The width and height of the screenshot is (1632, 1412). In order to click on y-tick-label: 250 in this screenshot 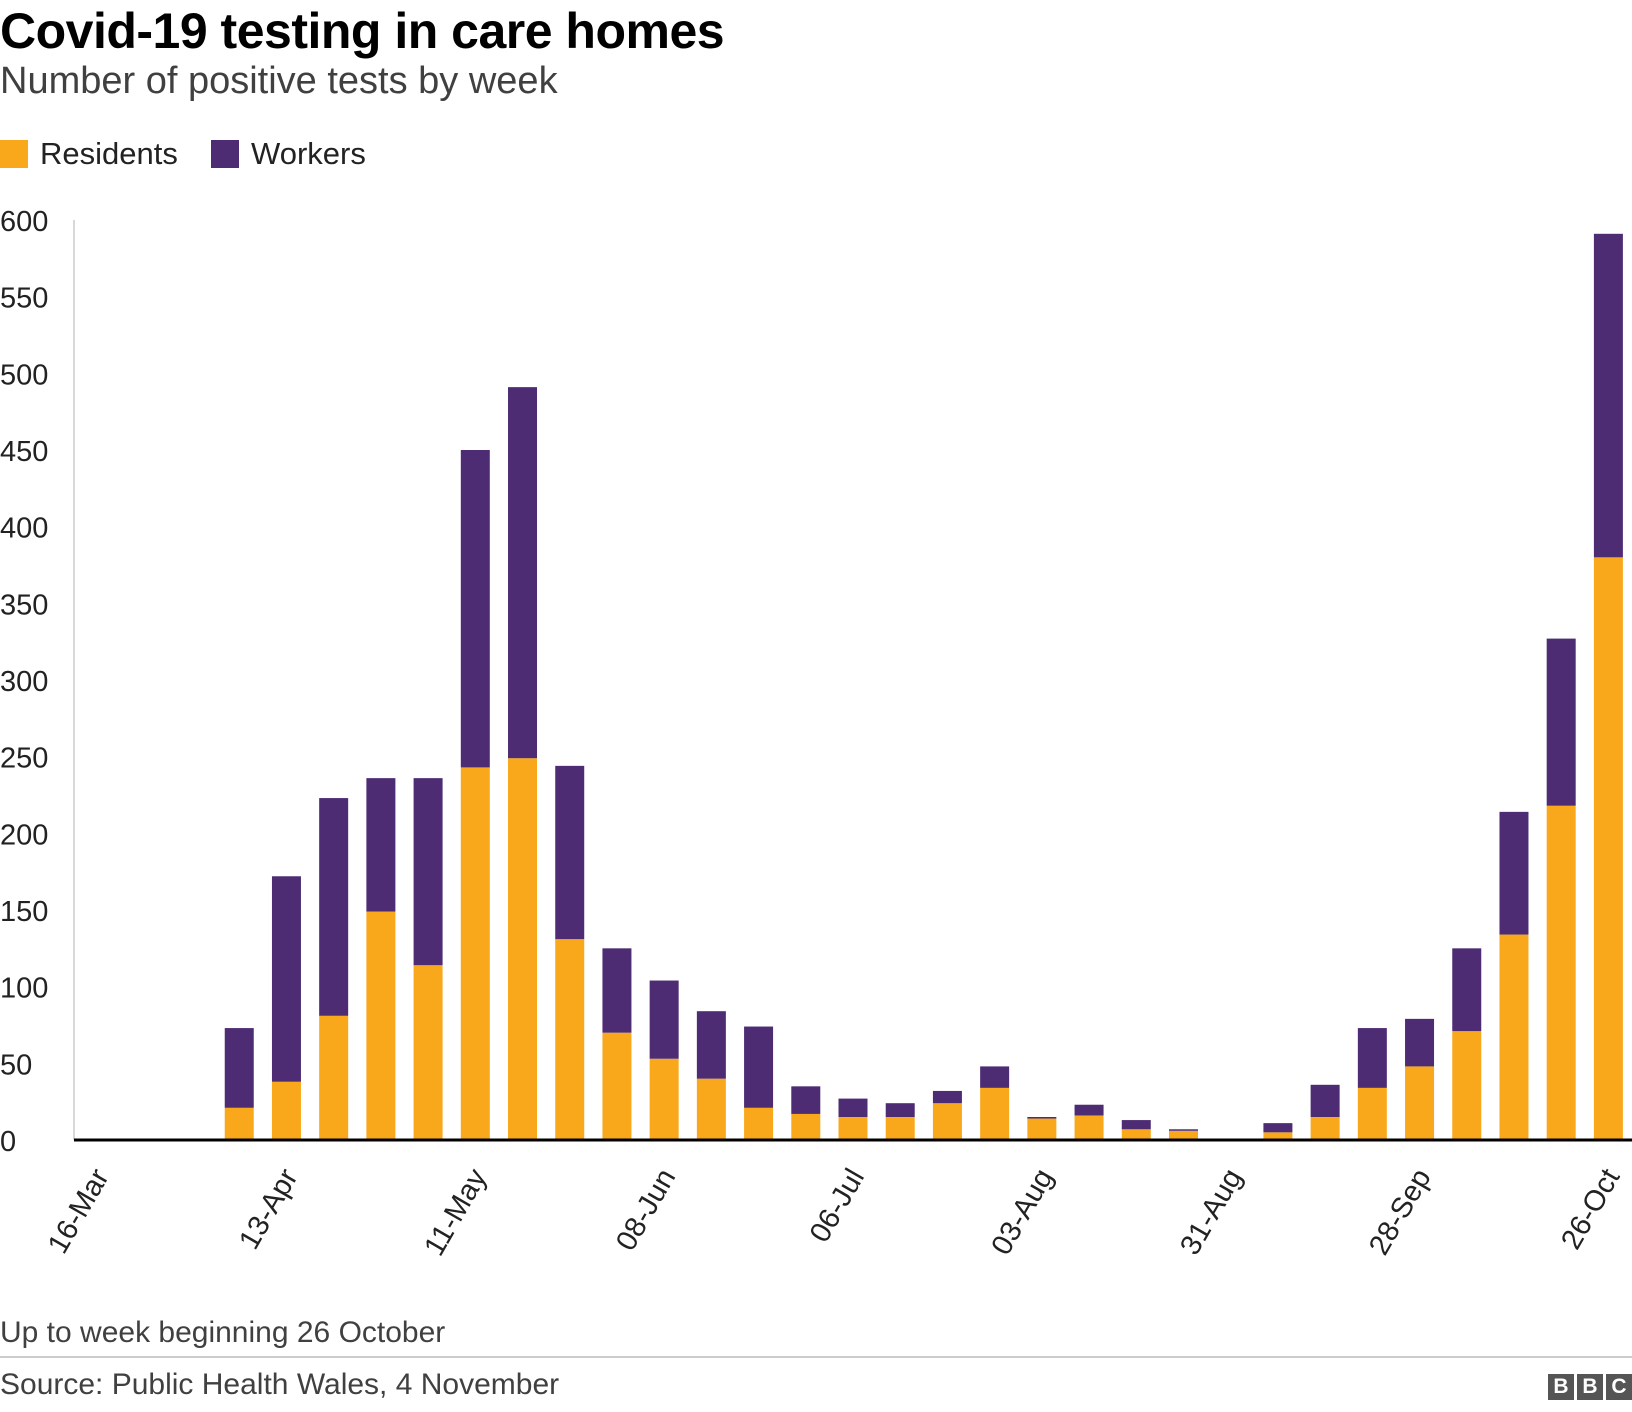, I will do `click(24, 759)`.